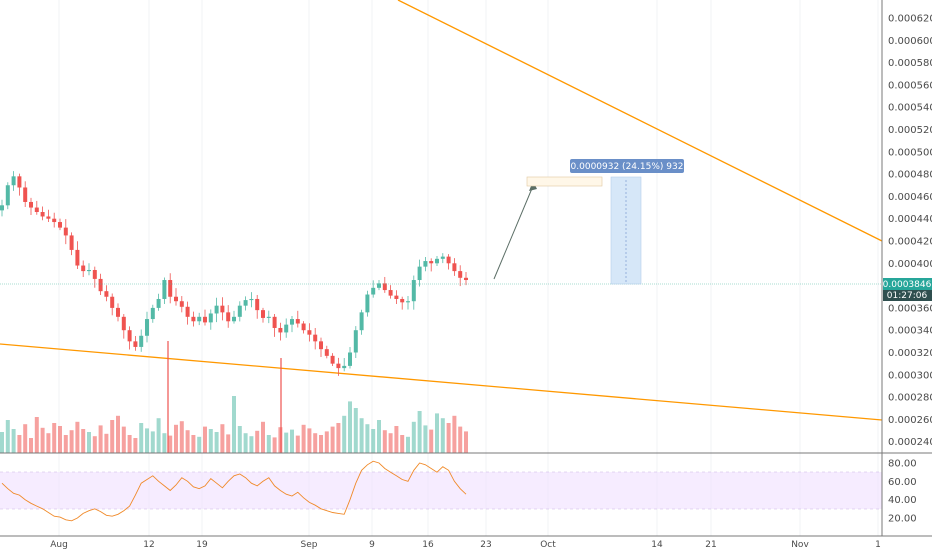 The image size is (932, 550). I want to click on countdown-badge, so click(907, 295).